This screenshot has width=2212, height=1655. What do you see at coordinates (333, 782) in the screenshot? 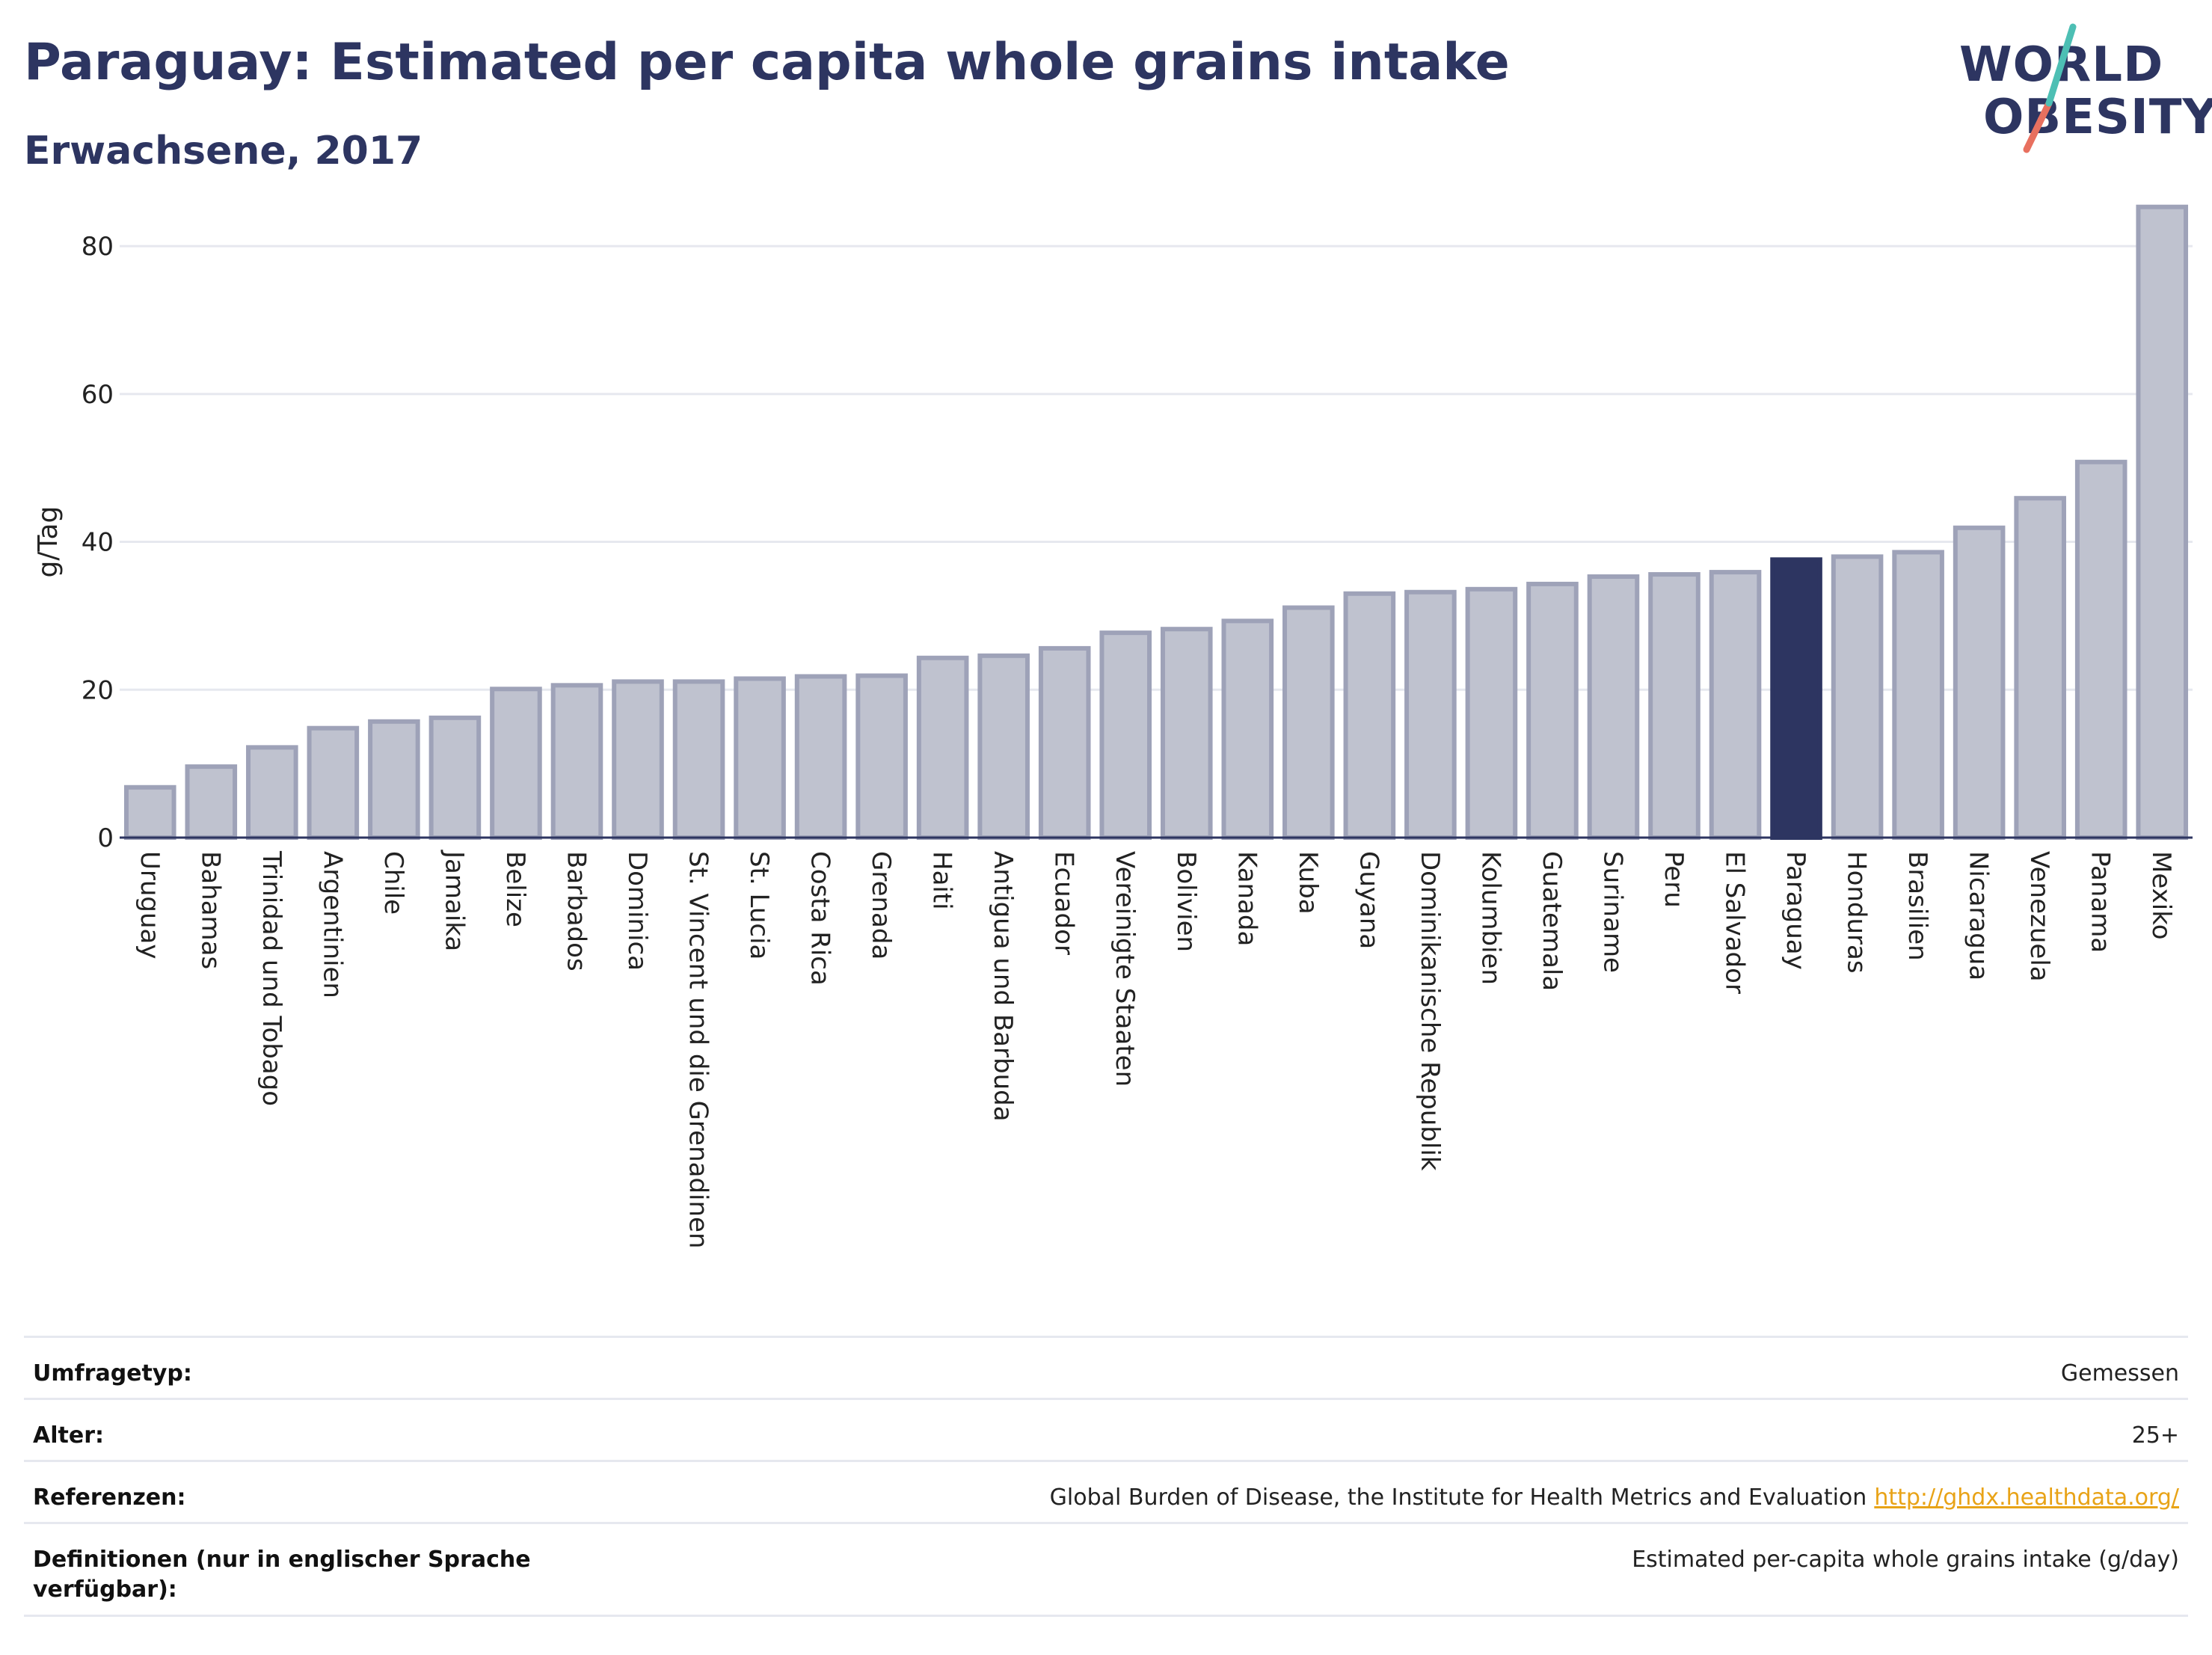
I see `bar-argentinien` at bounding box center [333, 782].